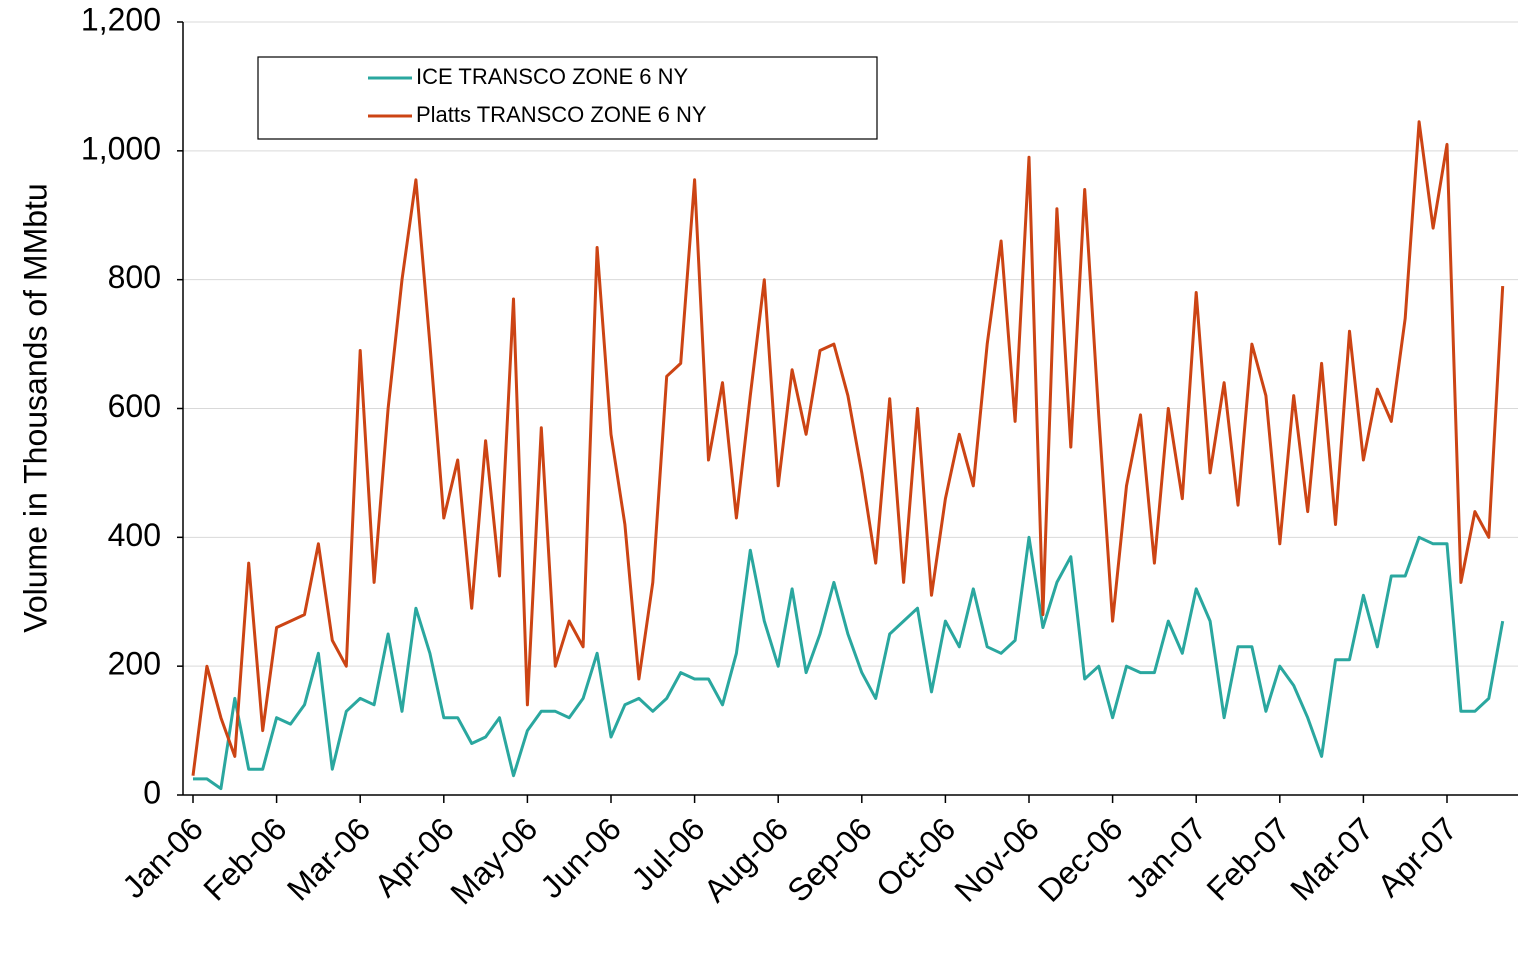  Describe the element at coordinates (1248, 858) in the screenshot. I see `x-tick-label: Feb-07` at that location.